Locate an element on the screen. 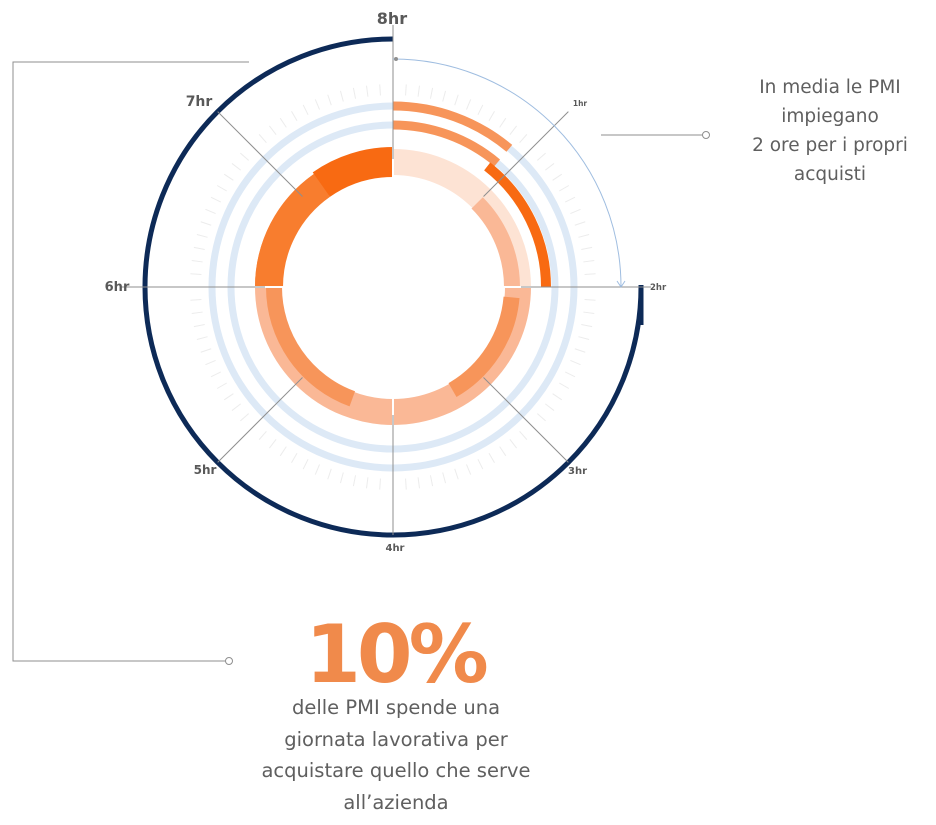  stat-line: acquistare quello che serve is located at coordinates (396, 770).